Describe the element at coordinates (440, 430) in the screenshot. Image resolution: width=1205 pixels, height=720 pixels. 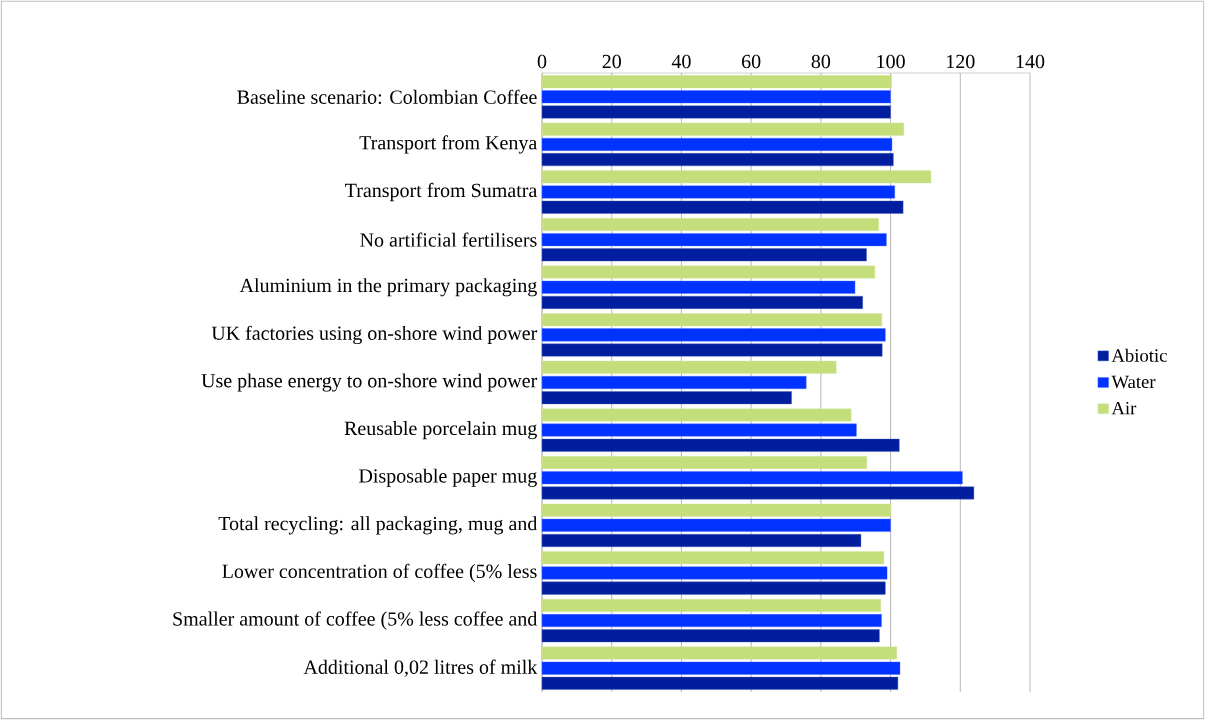
I see `y-tick-label: Reusable porcelain mug` at that location.